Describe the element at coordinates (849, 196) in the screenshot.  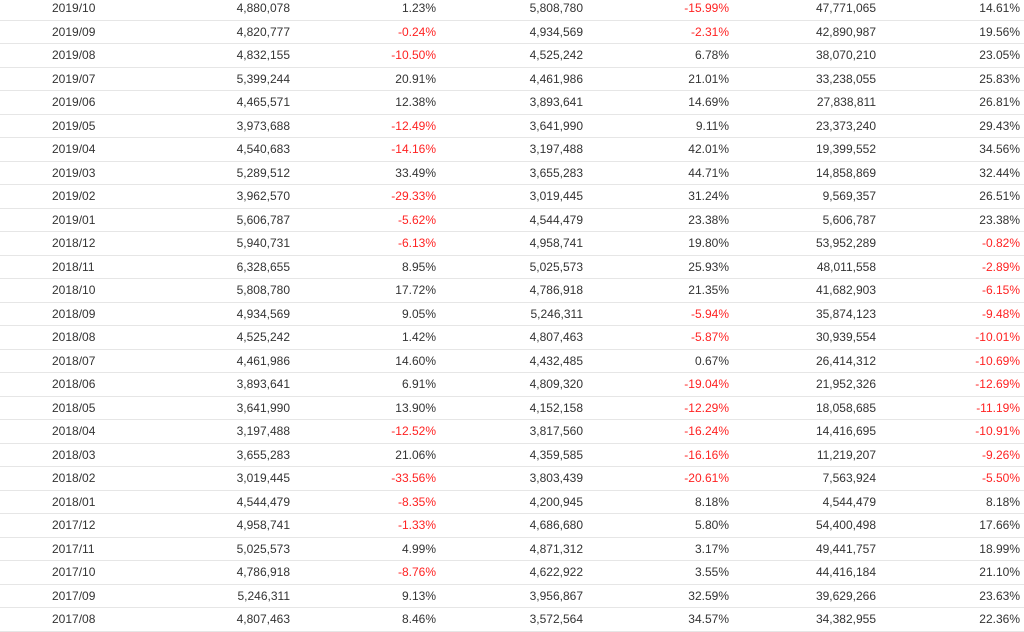
I see `value-3-cell: 9,569,357` at that location.